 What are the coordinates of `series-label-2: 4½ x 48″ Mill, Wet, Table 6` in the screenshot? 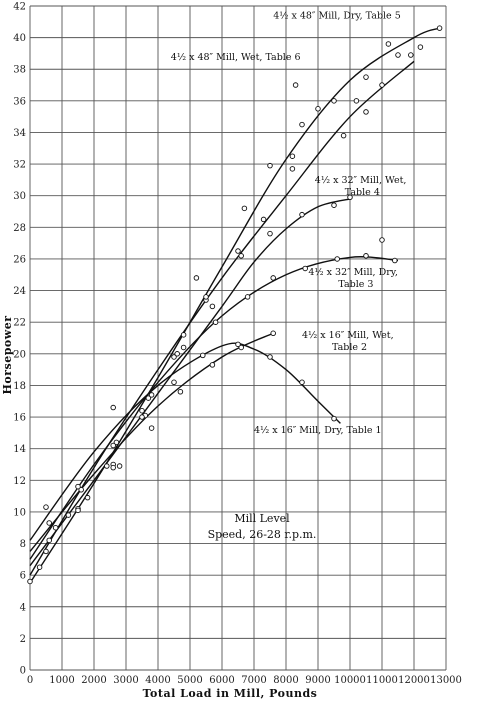 It's located at (236, 57).